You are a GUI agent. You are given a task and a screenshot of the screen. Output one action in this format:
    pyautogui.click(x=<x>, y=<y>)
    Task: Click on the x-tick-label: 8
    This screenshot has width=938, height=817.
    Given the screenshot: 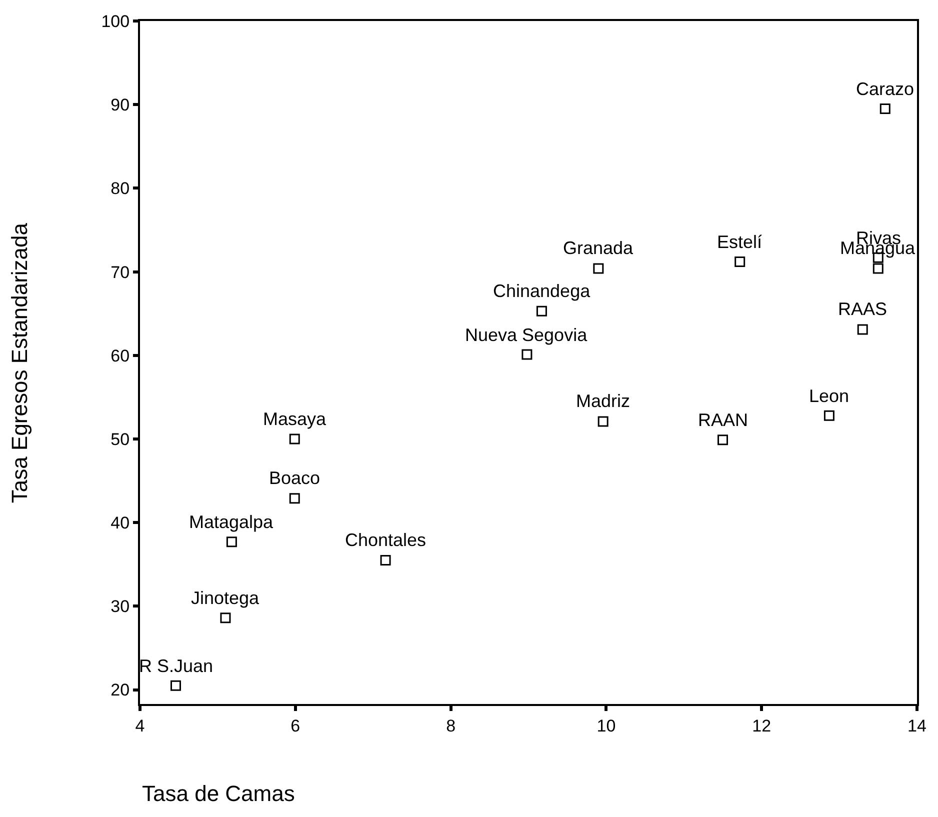 What is the action you would take?
    pyautogui.click(x=451, y=726)
    